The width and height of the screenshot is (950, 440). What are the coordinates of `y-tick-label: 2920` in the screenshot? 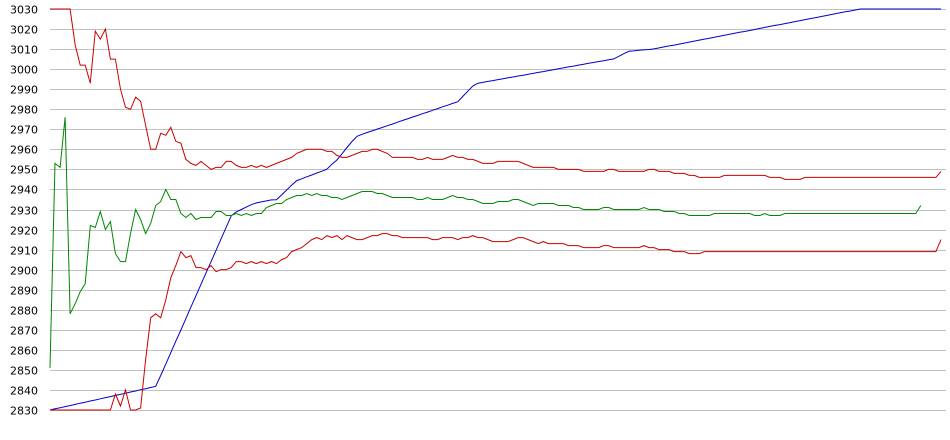 It's located at (24, 231).